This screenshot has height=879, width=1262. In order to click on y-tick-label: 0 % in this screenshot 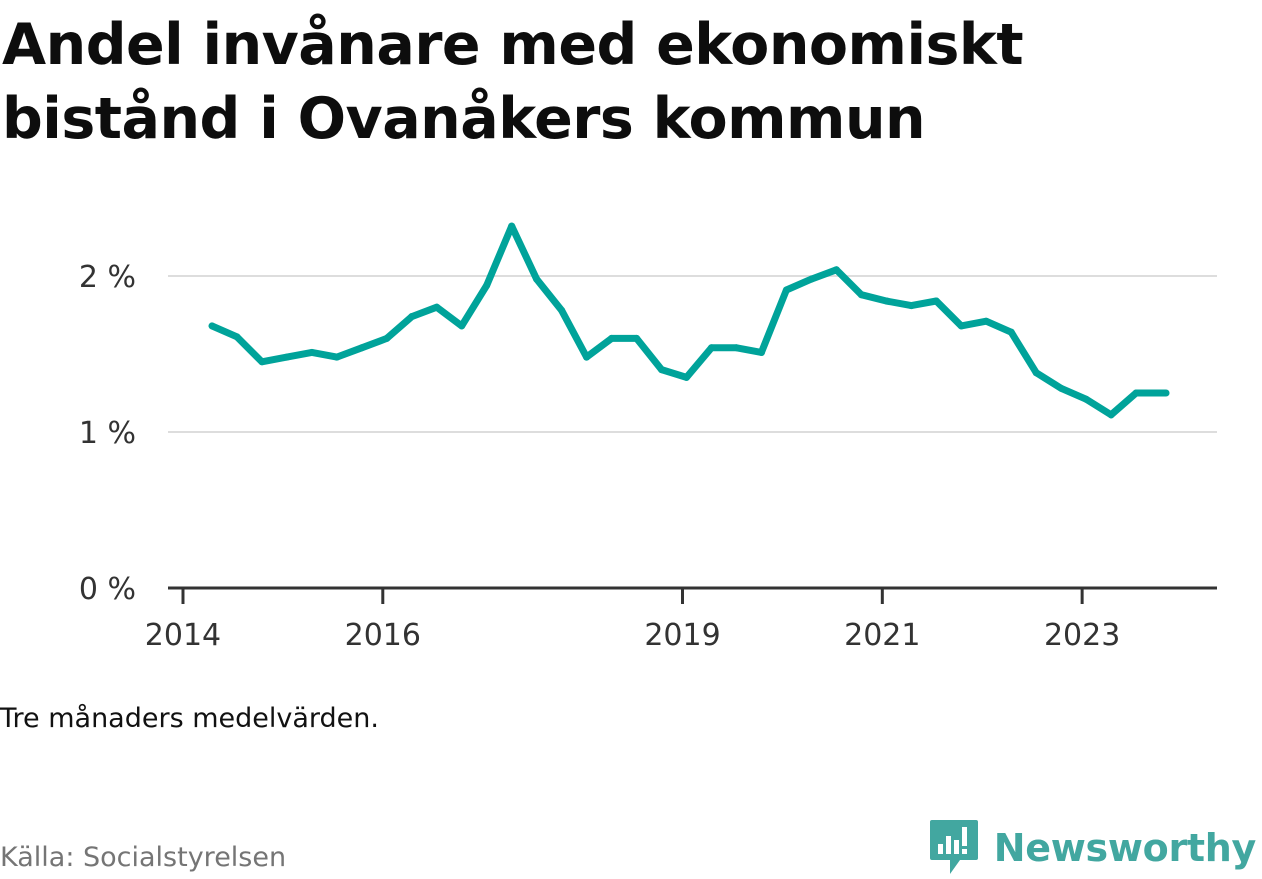, I will do `click(107, 589)`.